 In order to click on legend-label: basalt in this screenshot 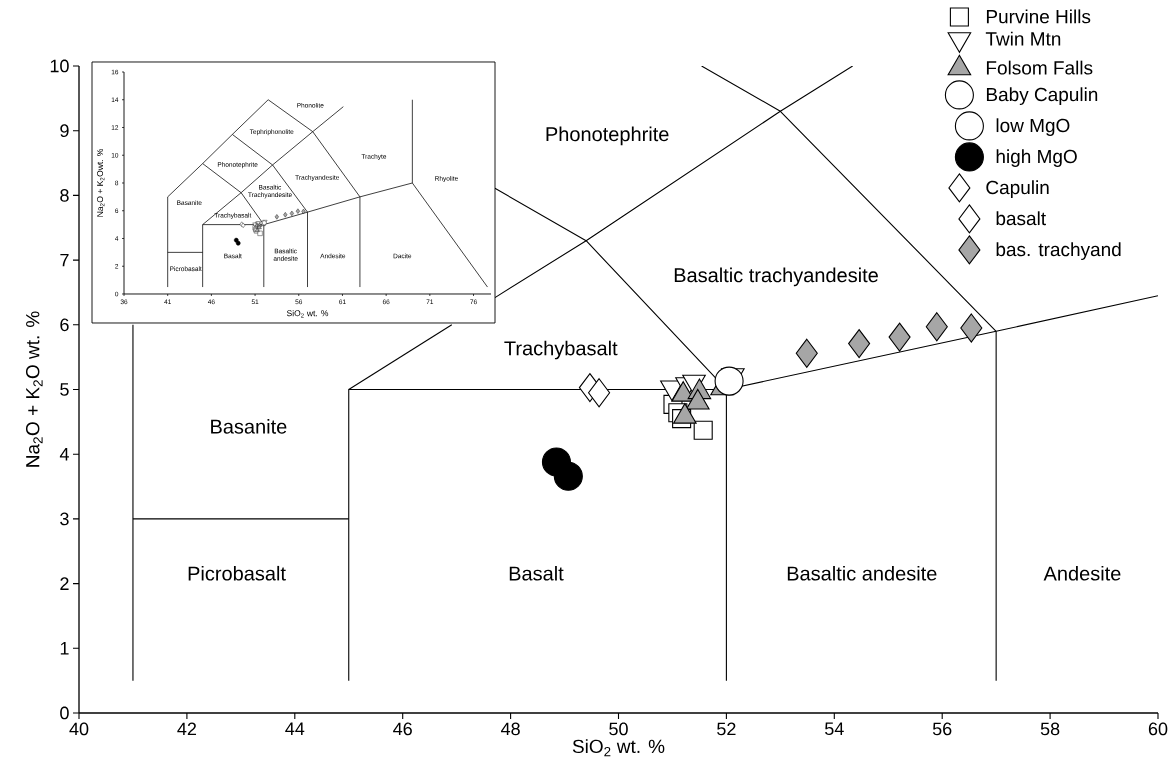, I will do `click(1021, 218)`.